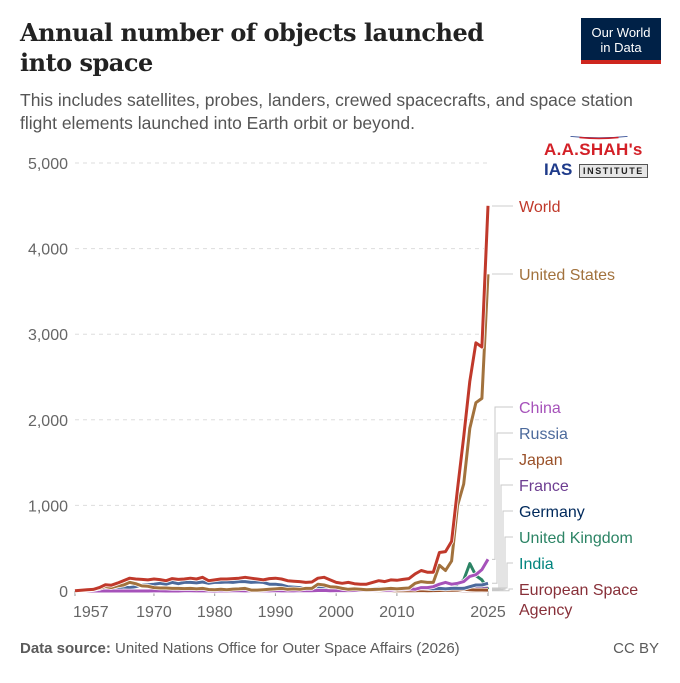  What do you see at coordinates (599, 138) in the screenshot?
I see `watermark-swoosh-icon` at bounding box center [599, 138].